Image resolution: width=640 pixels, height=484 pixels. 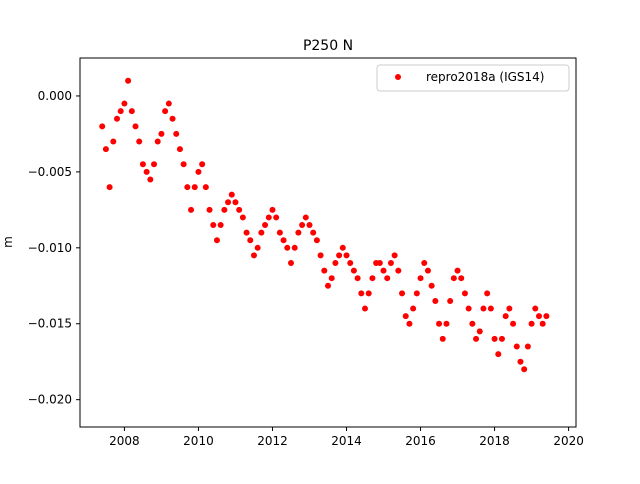 What do you see at coordinates (124, 441) in the screenshot?
I see `x-tick-label: 2008` at bounding box center [124, 441].